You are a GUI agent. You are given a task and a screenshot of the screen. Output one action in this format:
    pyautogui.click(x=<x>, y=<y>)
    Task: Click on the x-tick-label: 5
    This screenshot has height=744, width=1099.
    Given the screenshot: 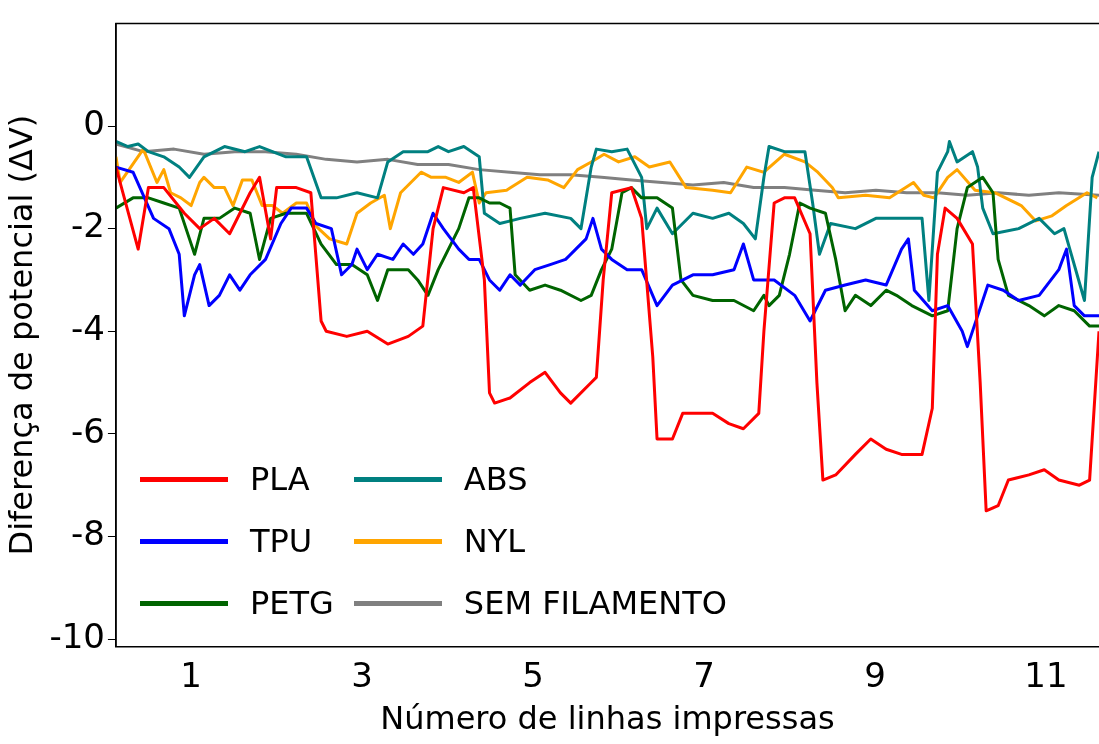 What is the action you would take?
    pyautogui.click(x=533, y=675)
    